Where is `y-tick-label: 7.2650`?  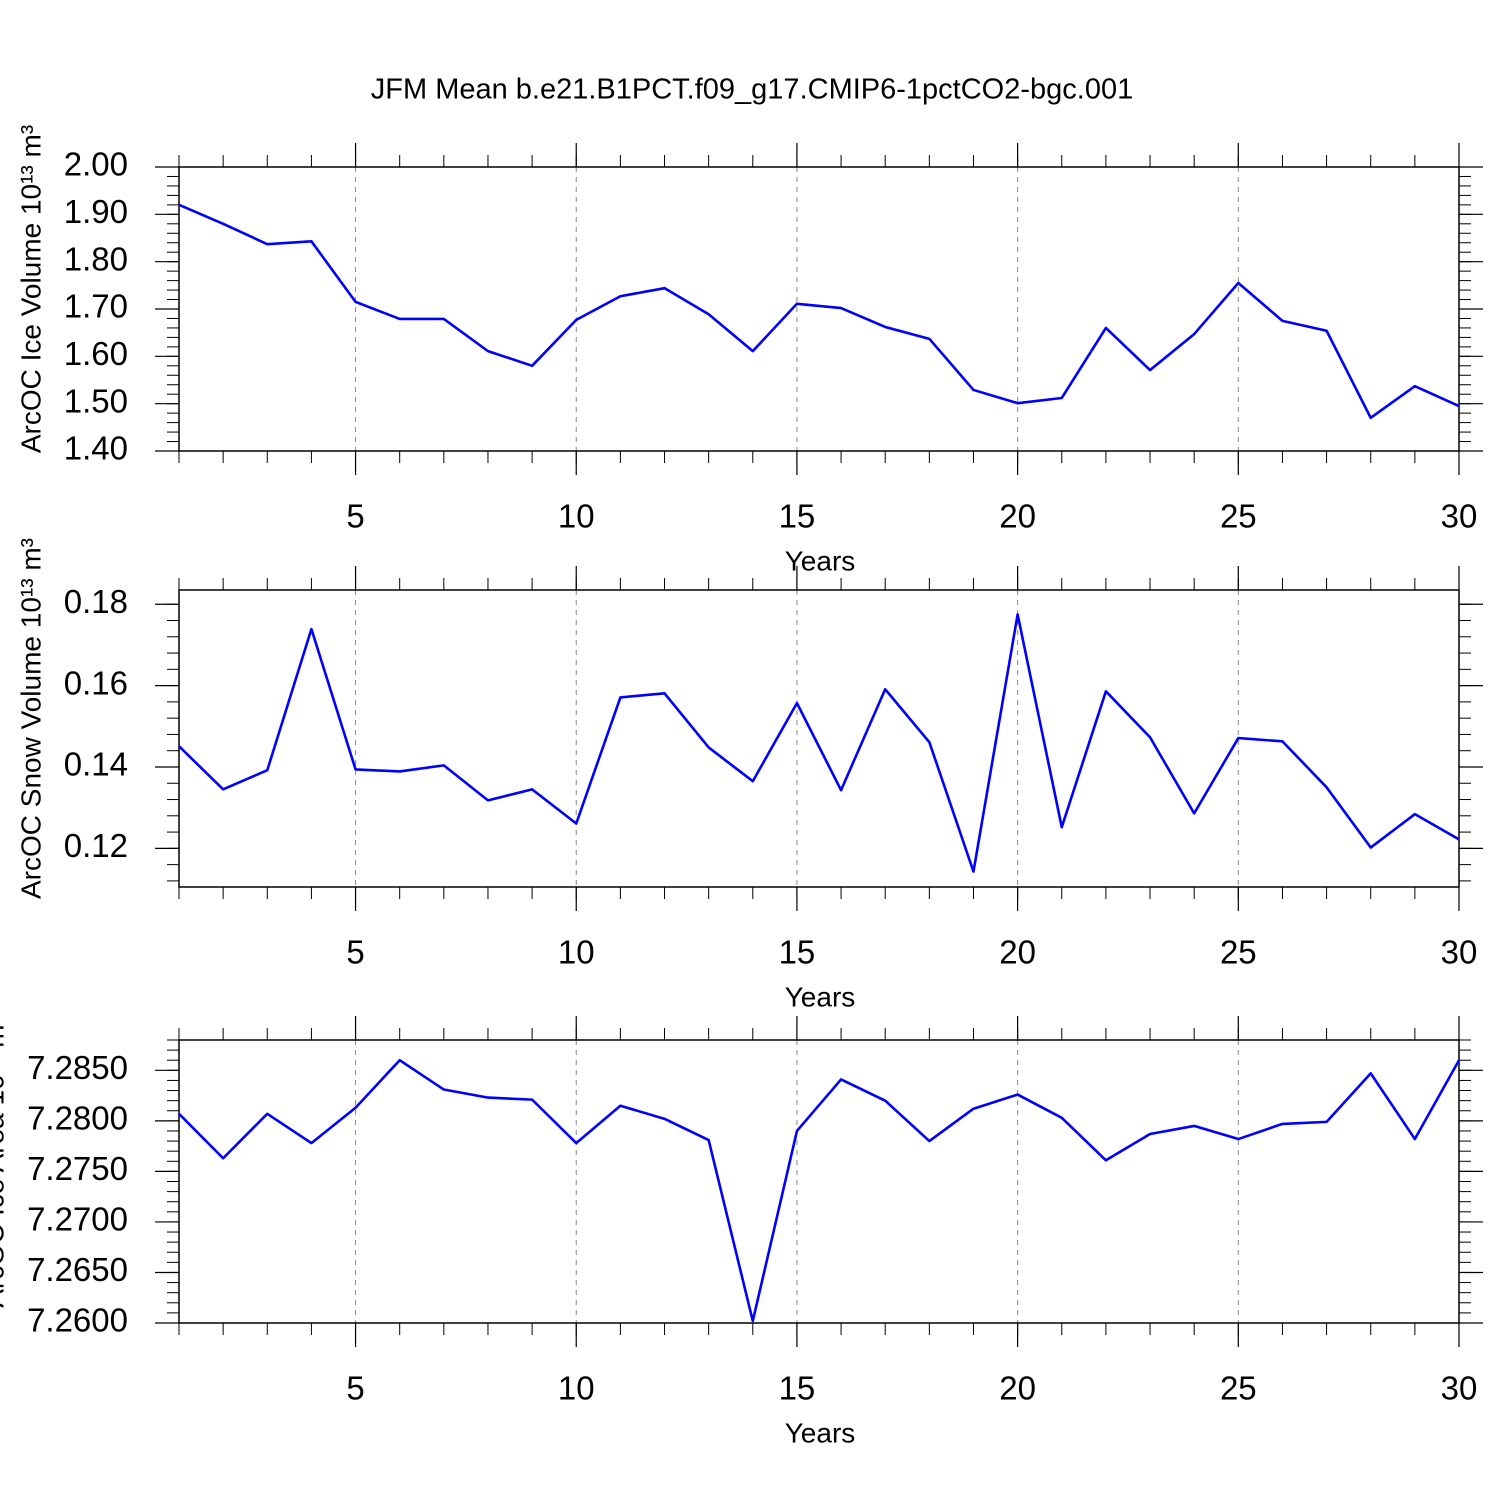
y-tick-label: 7.2650 is located at coordinates (77, 1269).